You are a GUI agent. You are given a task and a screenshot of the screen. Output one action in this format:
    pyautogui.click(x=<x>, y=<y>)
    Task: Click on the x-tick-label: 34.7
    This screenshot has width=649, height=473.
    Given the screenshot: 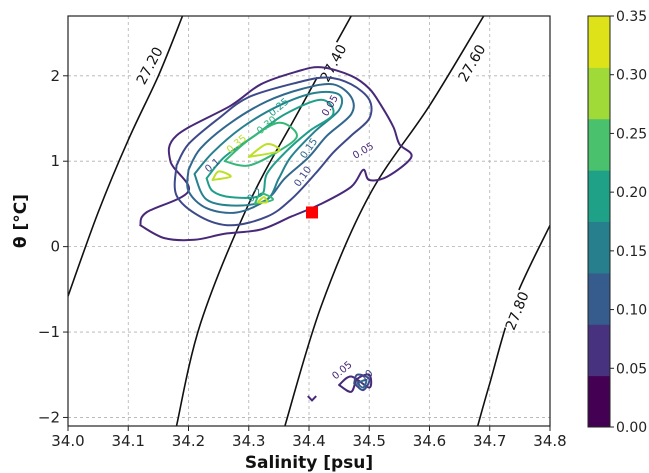 What is the action you would take?
    pyautogui.click(x=489, y=441)
    